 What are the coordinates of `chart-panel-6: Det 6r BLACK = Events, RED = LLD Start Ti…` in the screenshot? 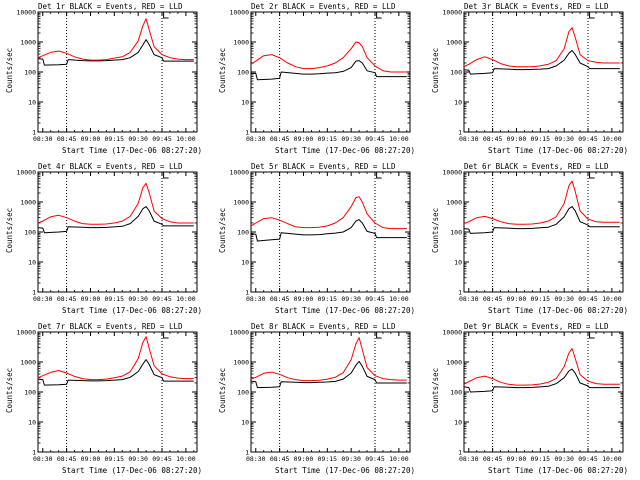 It's located at (532, 240).